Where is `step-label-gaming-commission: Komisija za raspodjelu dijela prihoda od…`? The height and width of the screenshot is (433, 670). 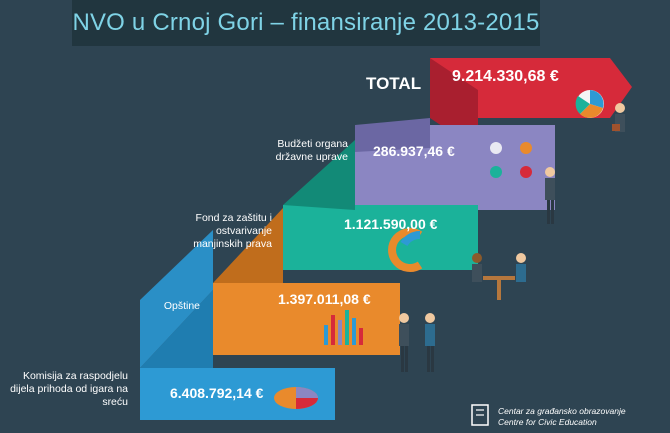 step-label-gaming-commission: Komisija za raspodjelu dijela prihoda od… is located at coordinates (69, 389).